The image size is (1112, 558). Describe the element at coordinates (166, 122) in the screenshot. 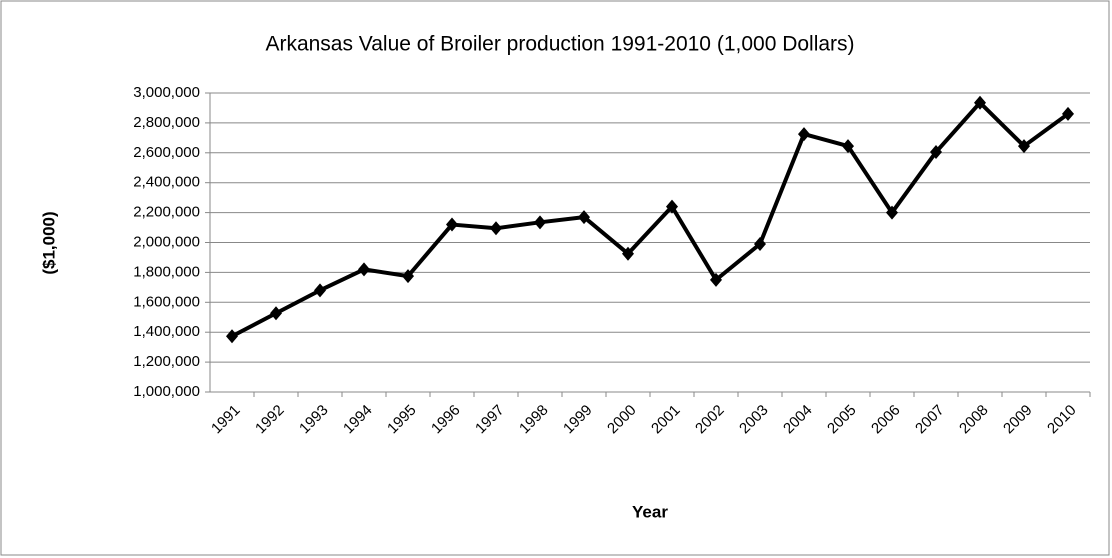

I see `y-tick-label: 2,800,000` at that location.